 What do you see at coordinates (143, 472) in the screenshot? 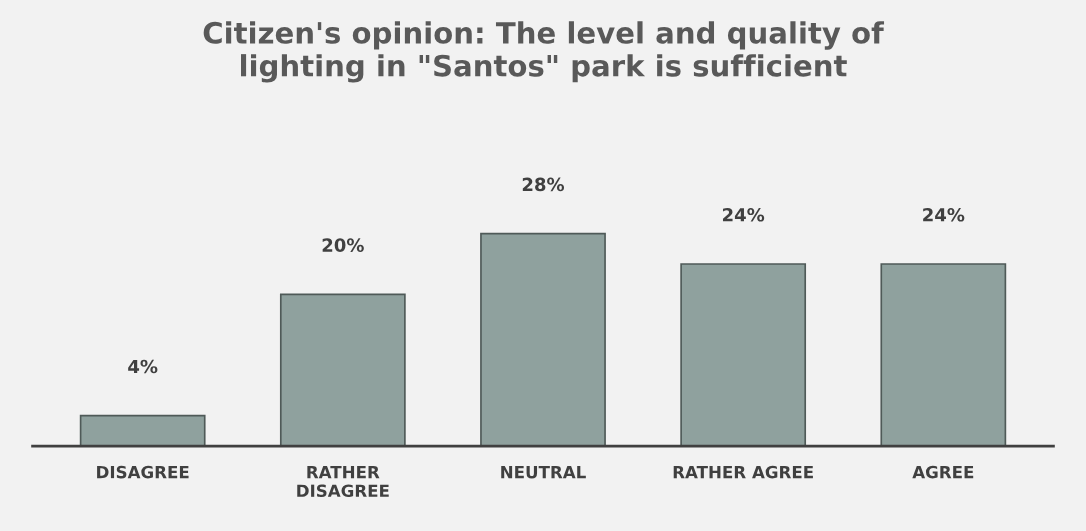
I see `x-tick-label: DISAGREE` at bounding box center [143, 472].